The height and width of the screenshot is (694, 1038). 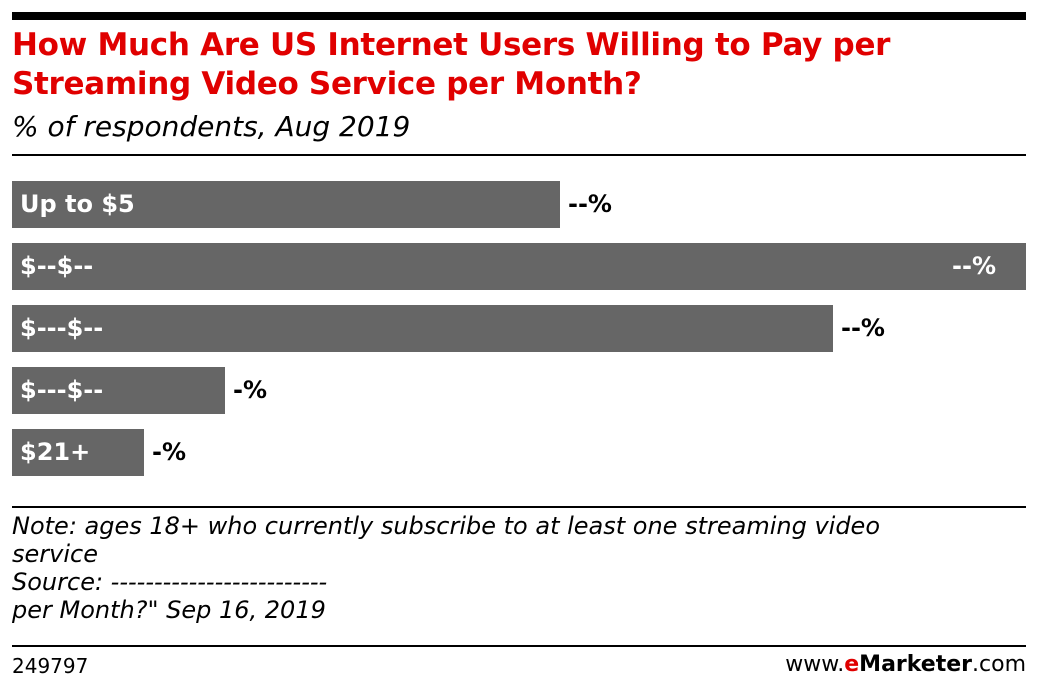 I want to click on bar-category-label: Up to $5, so click(x=77, y=204).